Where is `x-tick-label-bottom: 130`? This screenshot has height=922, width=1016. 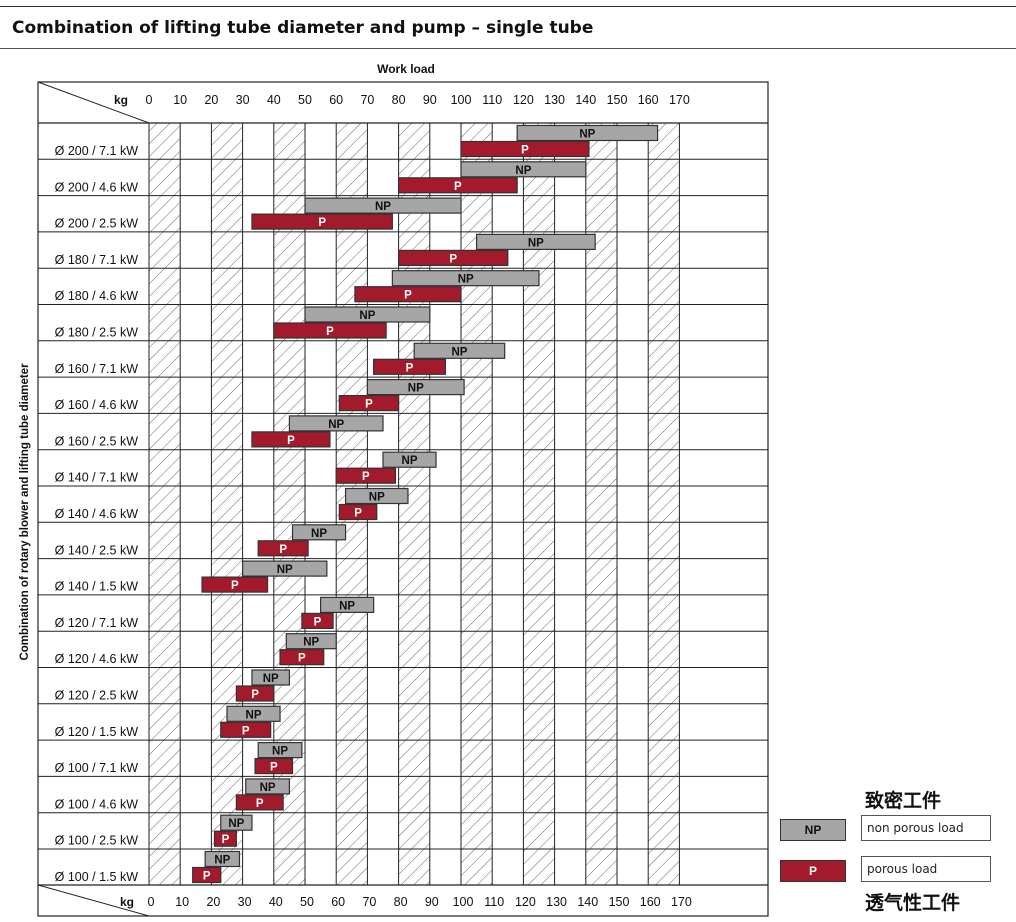
x-tick-label-bottom: 130 is located at coordinates (556, 902).